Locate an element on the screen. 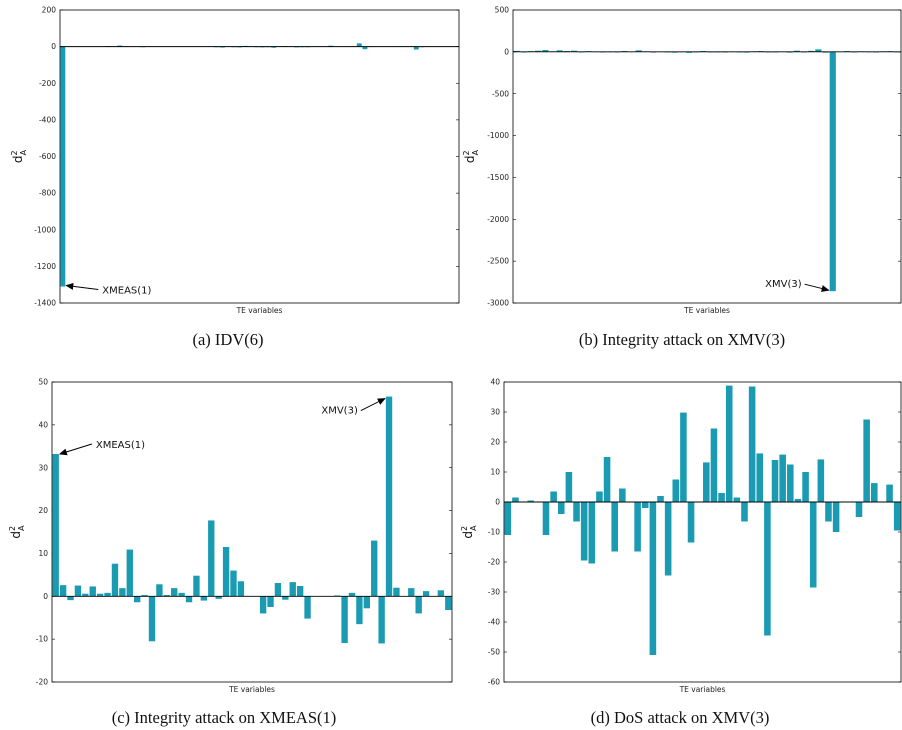  caption-c: (c) Integrity attack on XMEAS(1) is located at coordinates (224, 717).